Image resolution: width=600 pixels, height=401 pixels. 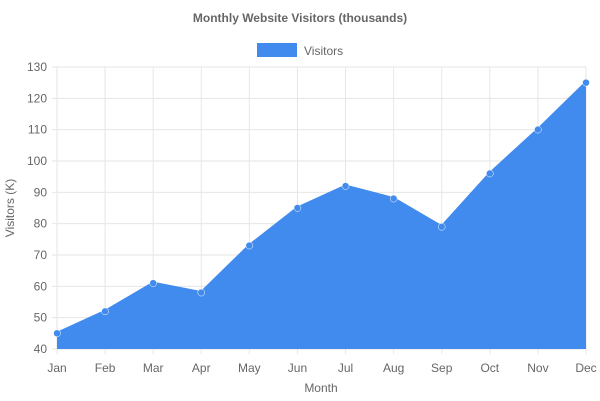 What do you see at coordinates (105, 368) in the screenshot?
I see `x-tick-label: Feb` at bounding box center [105, 368].